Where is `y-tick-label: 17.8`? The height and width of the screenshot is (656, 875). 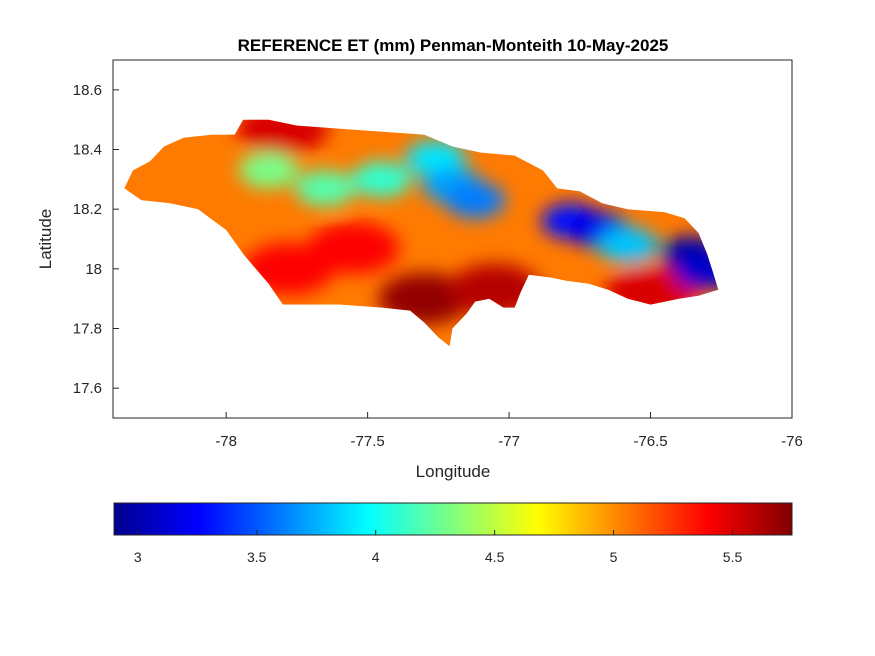
y-tick-label: 17.8 is located at coordinates (87, 329).